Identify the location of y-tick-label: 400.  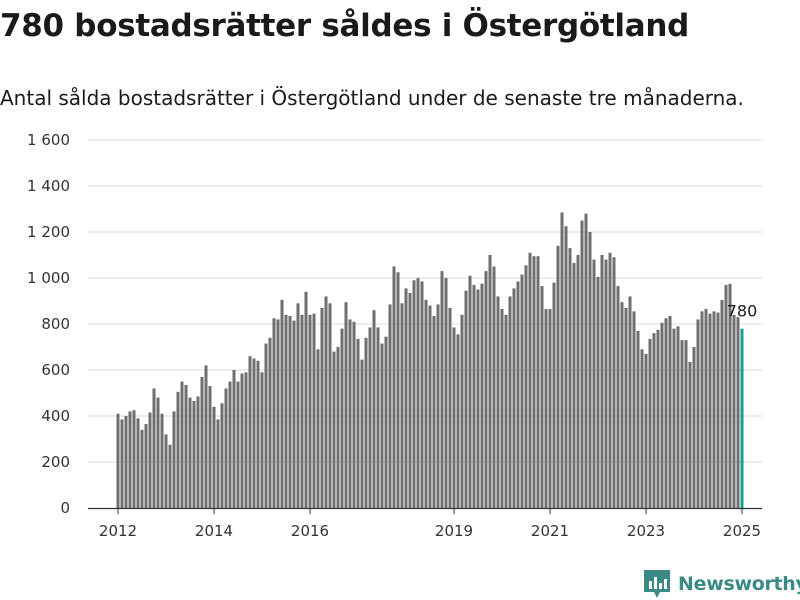
(55, 416).